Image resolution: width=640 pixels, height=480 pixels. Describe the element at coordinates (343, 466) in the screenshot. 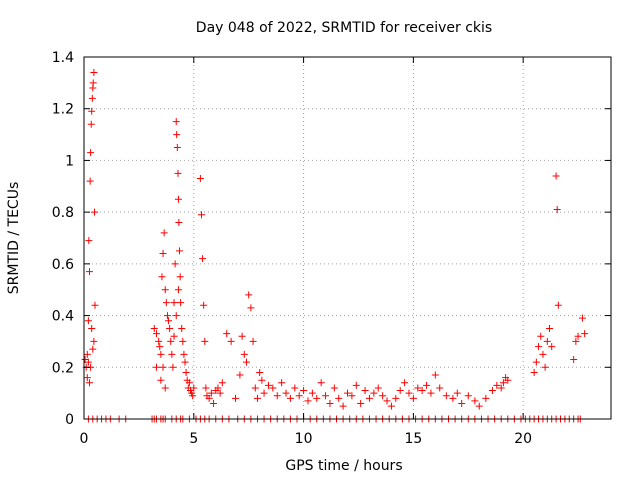

I see `x-axis-label: GPS time / hours` at that location.